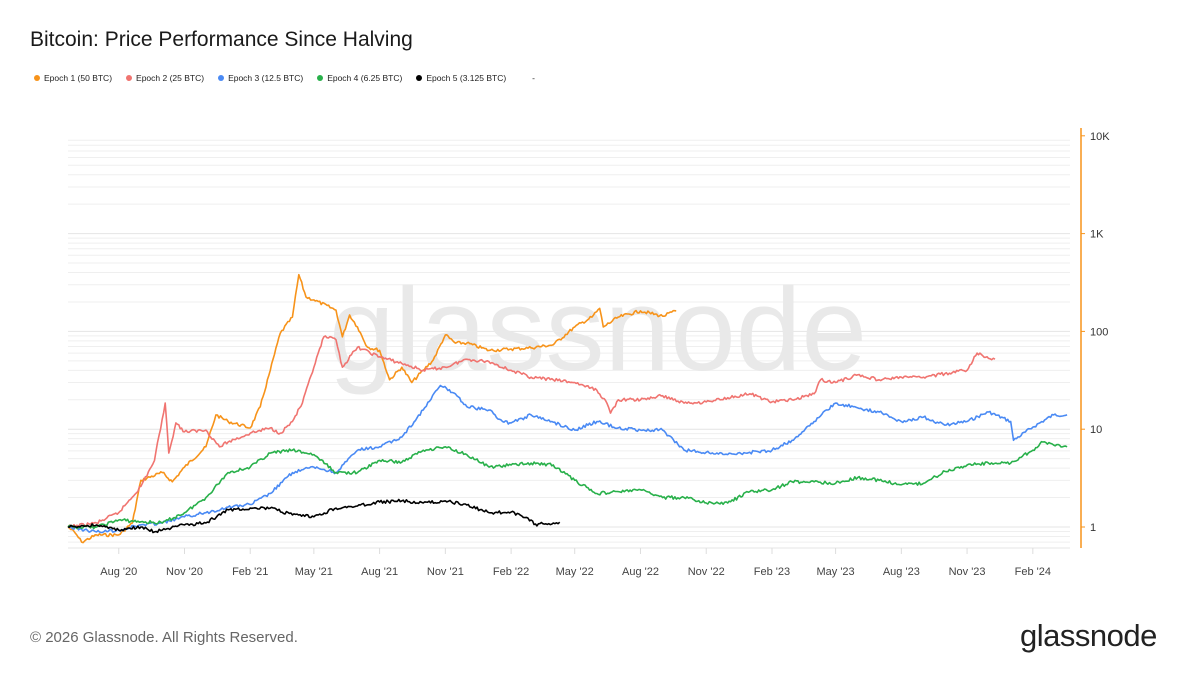 This screenshot has height=675, width=1200. Describe the element at coordinates (184, 572) in the screenshot. I see `x-tick-label: Nov '20` at that location.